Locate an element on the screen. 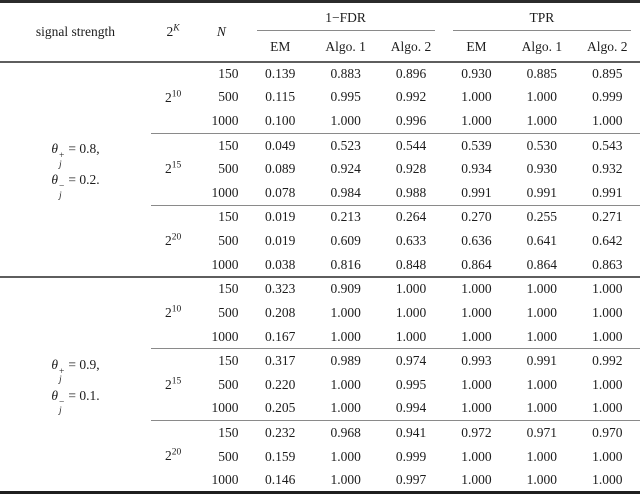  theta-supsub: − j is located at coordinates (61, 406).